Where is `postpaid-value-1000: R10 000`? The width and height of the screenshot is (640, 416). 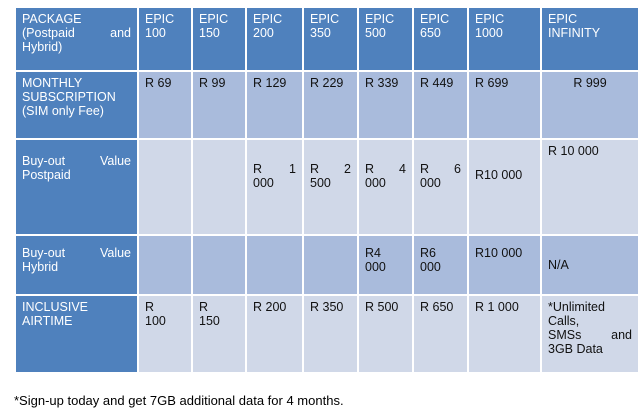
postpaid-value-1000: R10 000 is located at coordinates (504, 187).